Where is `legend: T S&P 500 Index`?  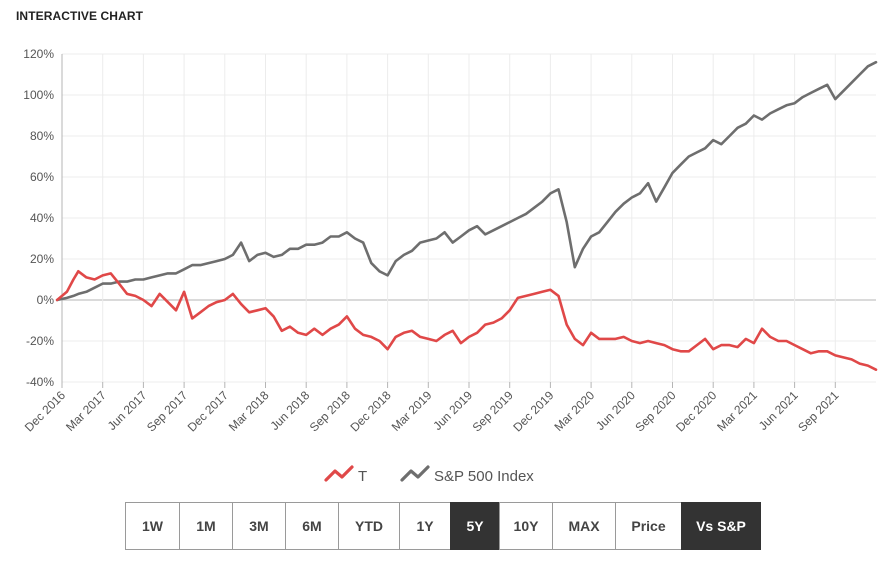 legend: T S&P 500 Index is located at coordinates (429, 475).